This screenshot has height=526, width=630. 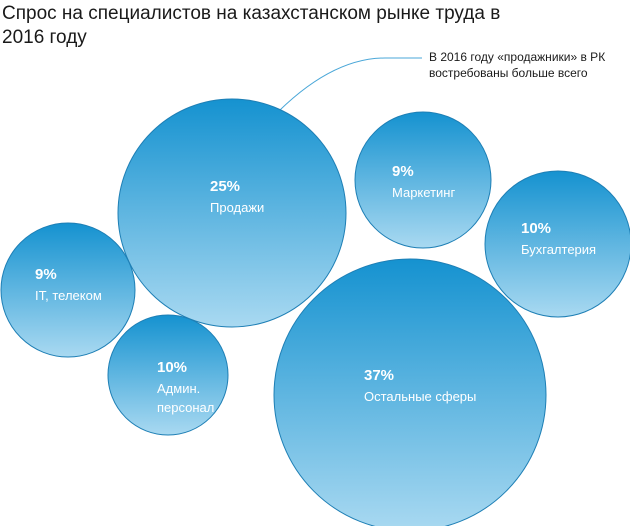 I want to click on bubble-label-маркетинг: Маркетинг, so click(x=423, y=192).